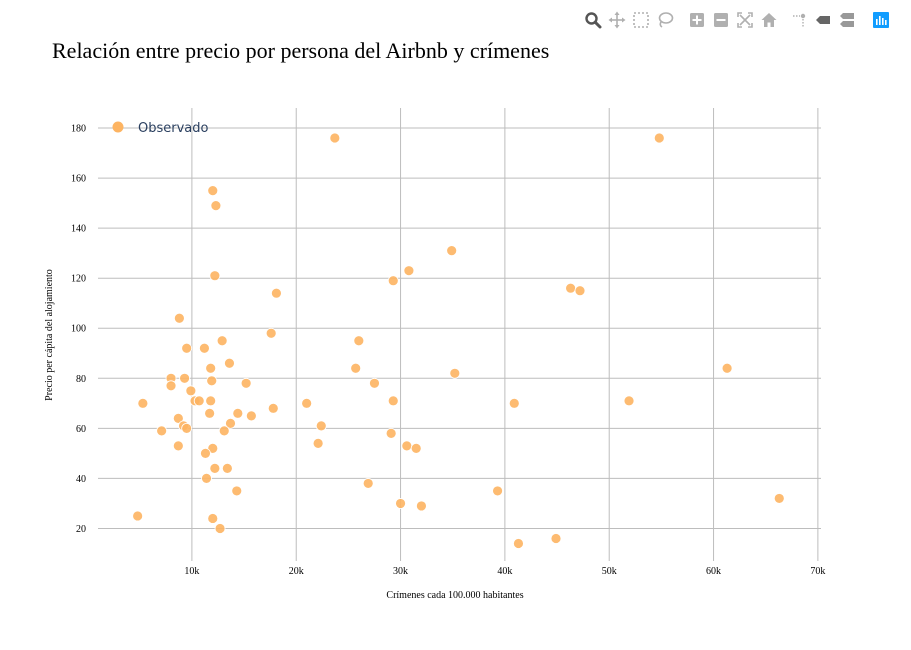 This screenshot has width=911, height=650. I want to click on zoom-in-button, so click(697, 20).